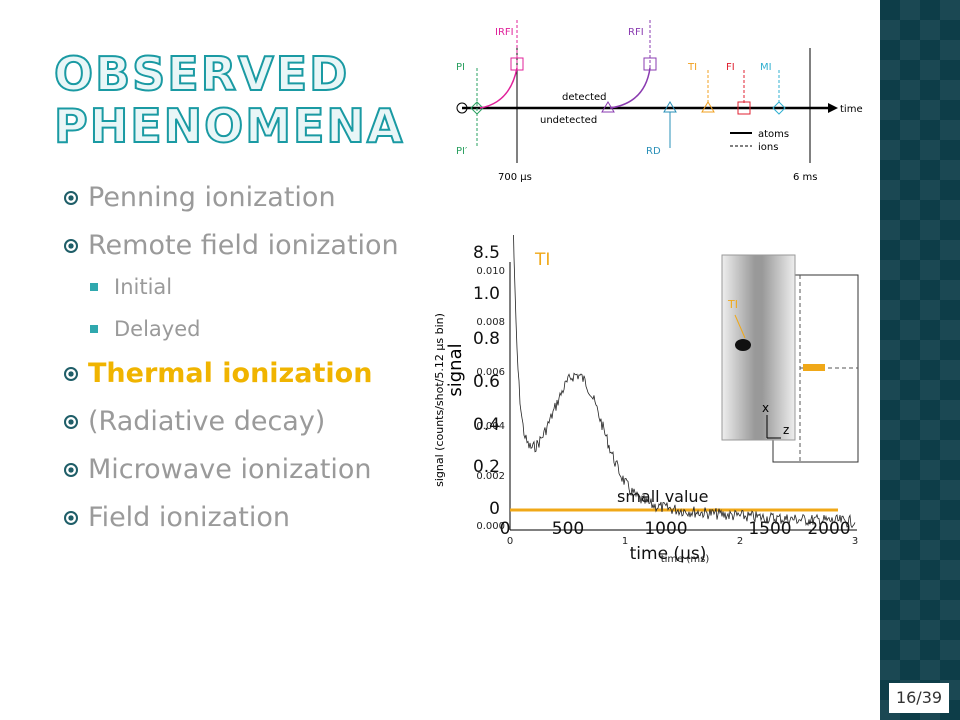  I want to click on bullet-text: Penning ionization, so click(212, 197).